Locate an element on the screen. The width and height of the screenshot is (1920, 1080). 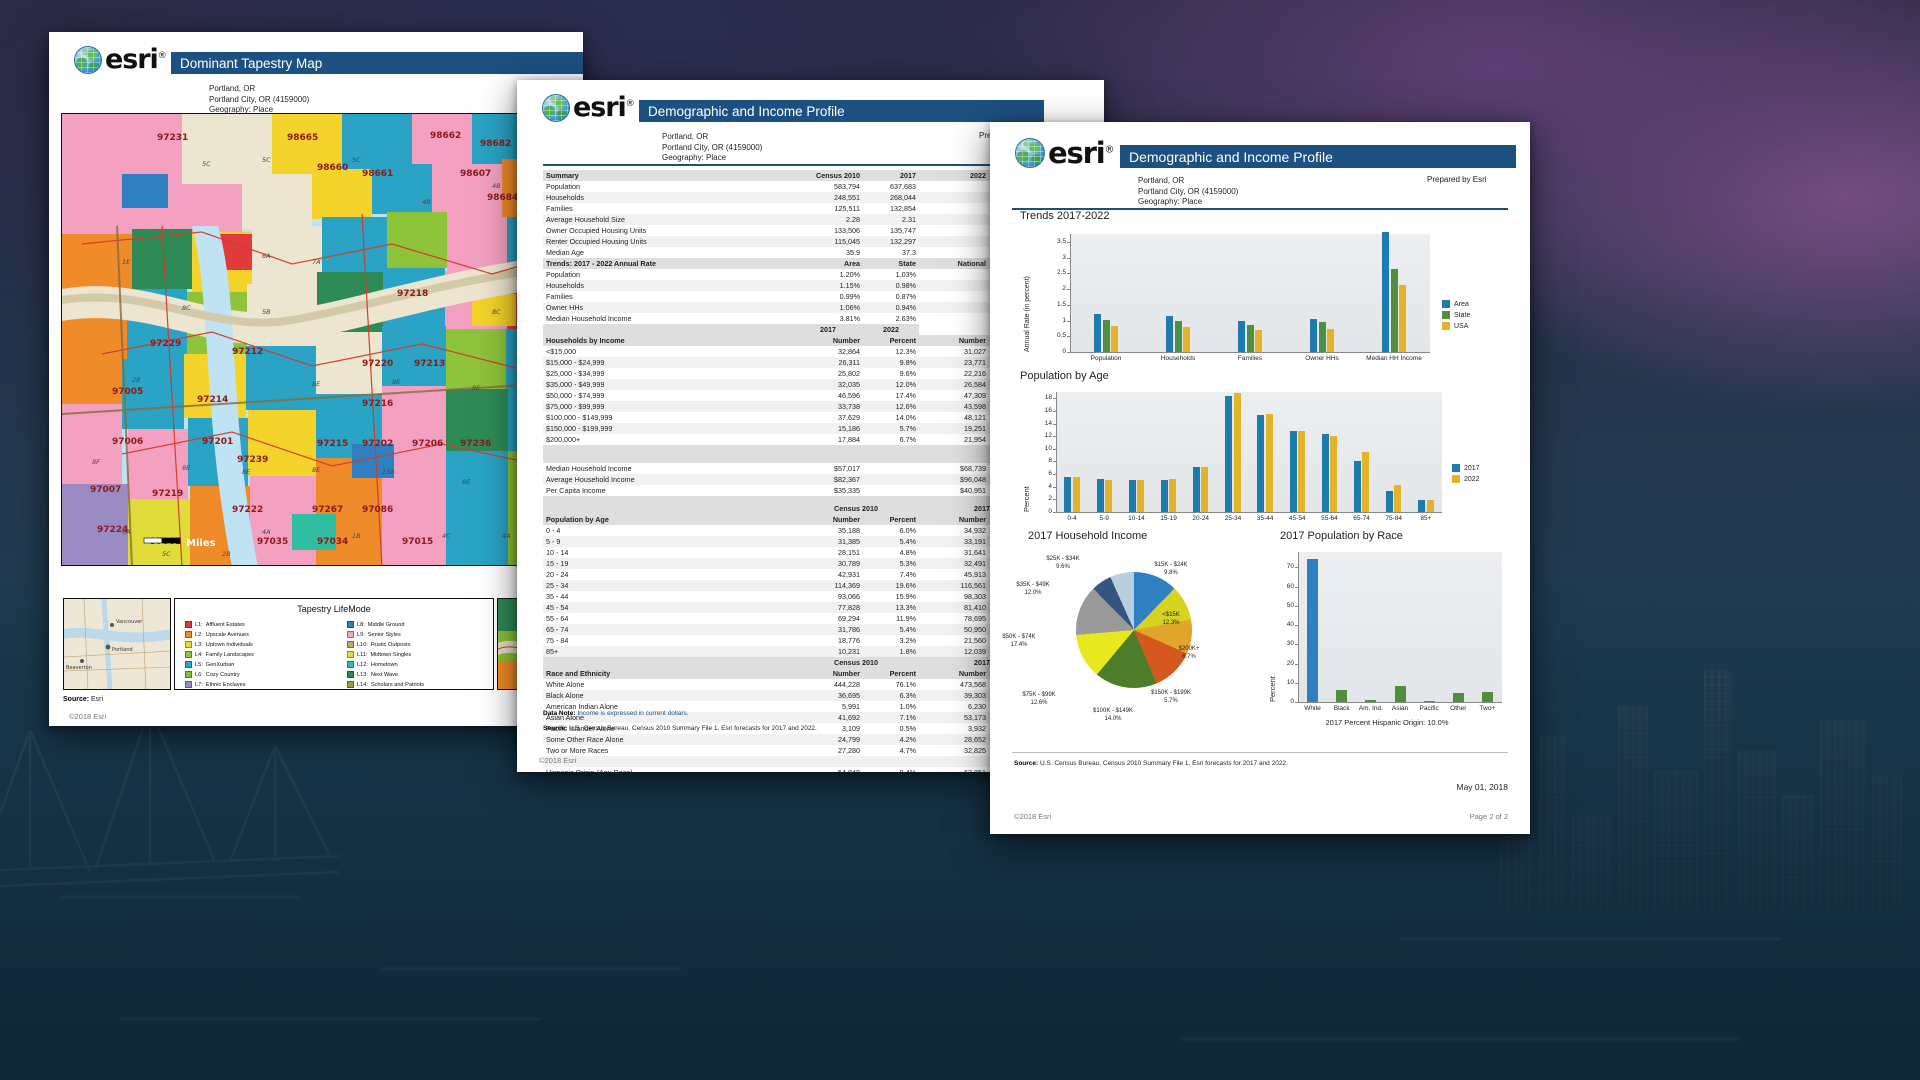
table-row: Median Household Income $57,017 $68,739 is located at coordinates (823, 468).